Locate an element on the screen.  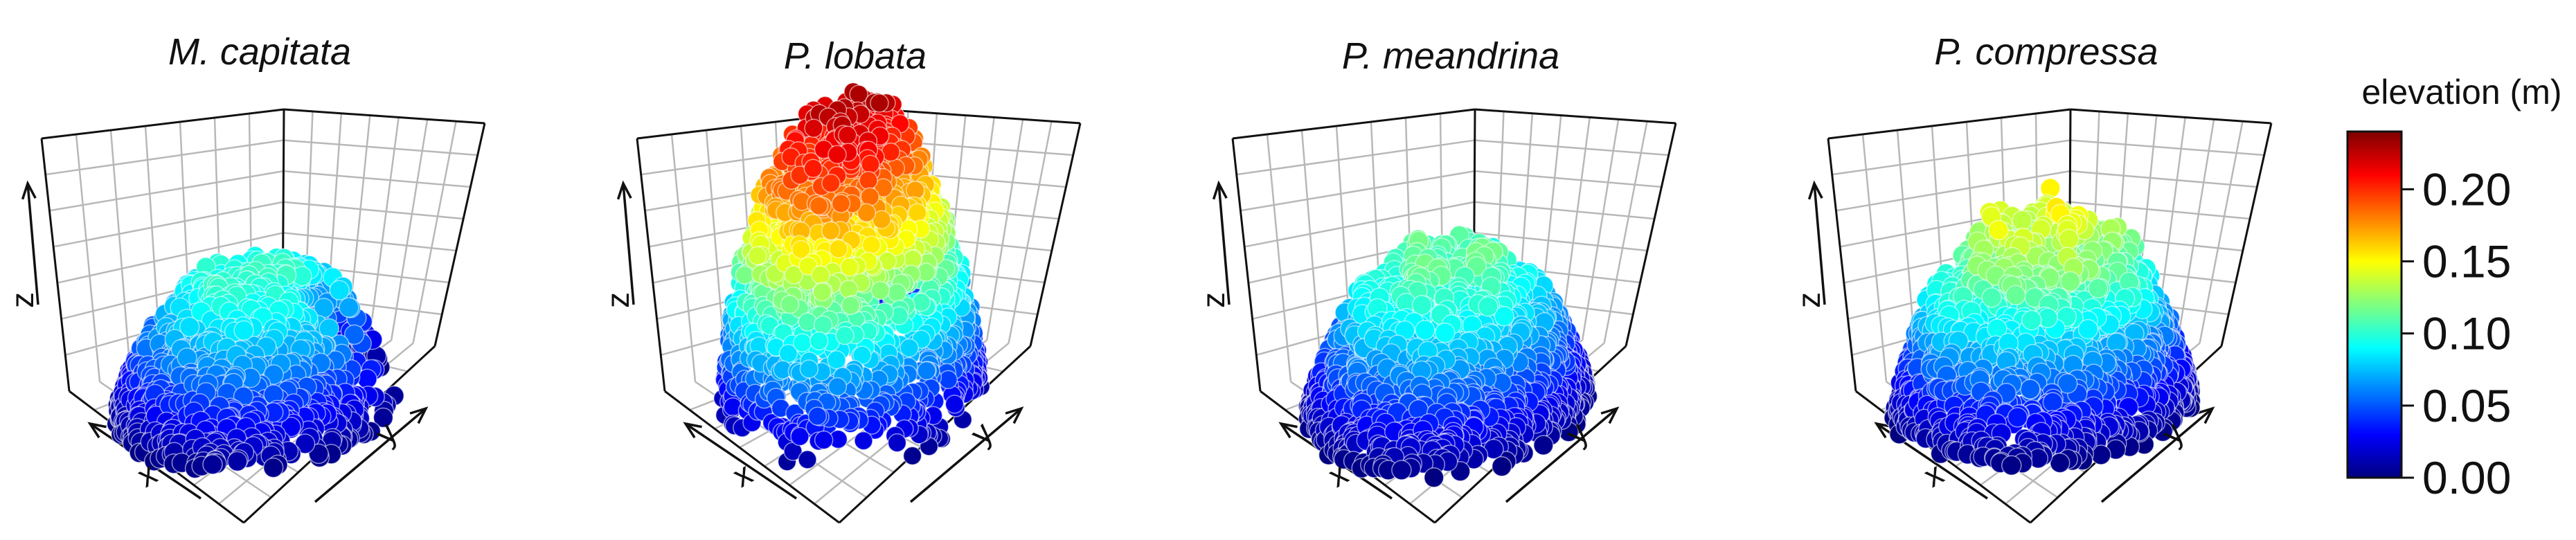
y-axis-arrow is located at coordinates (371, 455).